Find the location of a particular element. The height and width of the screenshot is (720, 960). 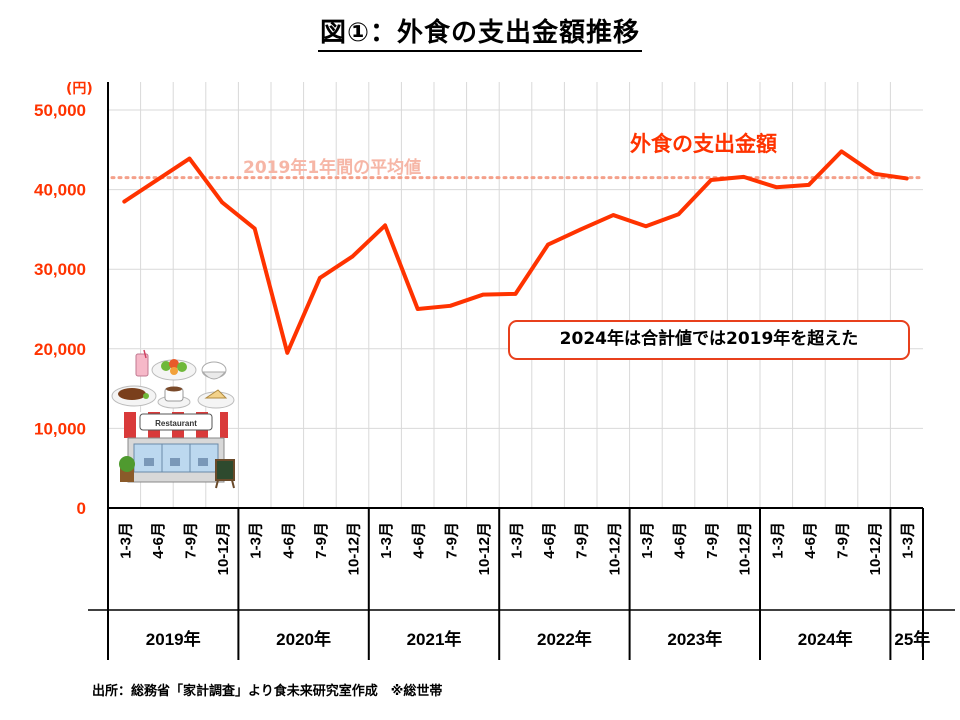

drink-icon is located at coordinates (142, 363).